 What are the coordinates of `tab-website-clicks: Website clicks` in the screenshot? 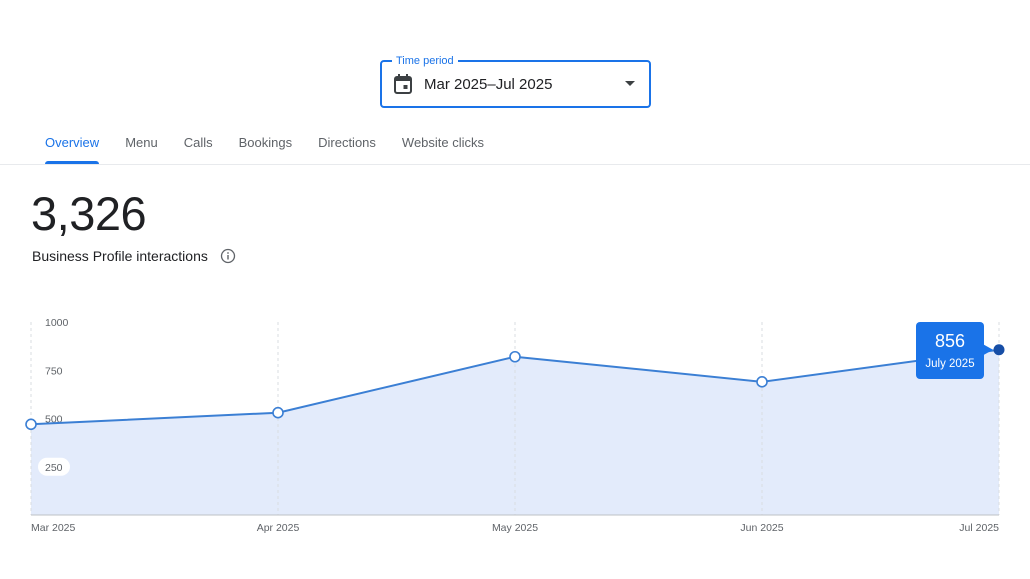 It's located at (443, 142).